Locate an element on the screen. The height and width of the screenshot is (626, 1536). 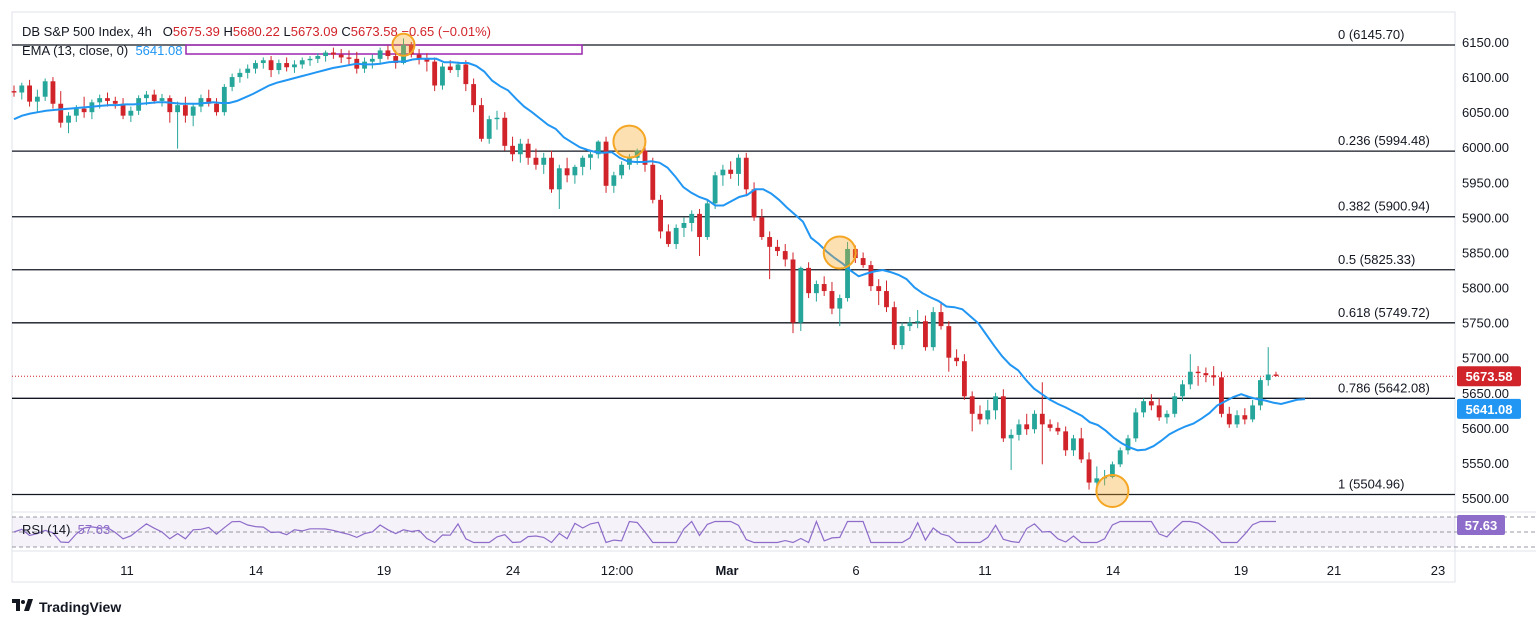
change-value: −0.65 (−0.01%) is located at coordinates (446, 31).